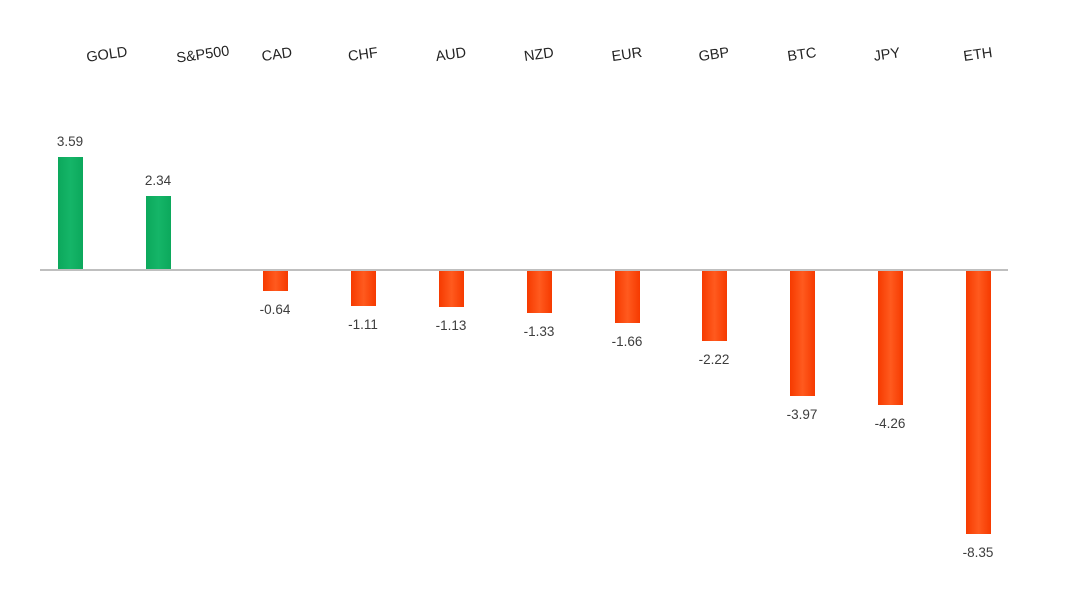 The image size is (1079, 601). I want to click on value-label-NZD: -1.33, so click(539, 331).